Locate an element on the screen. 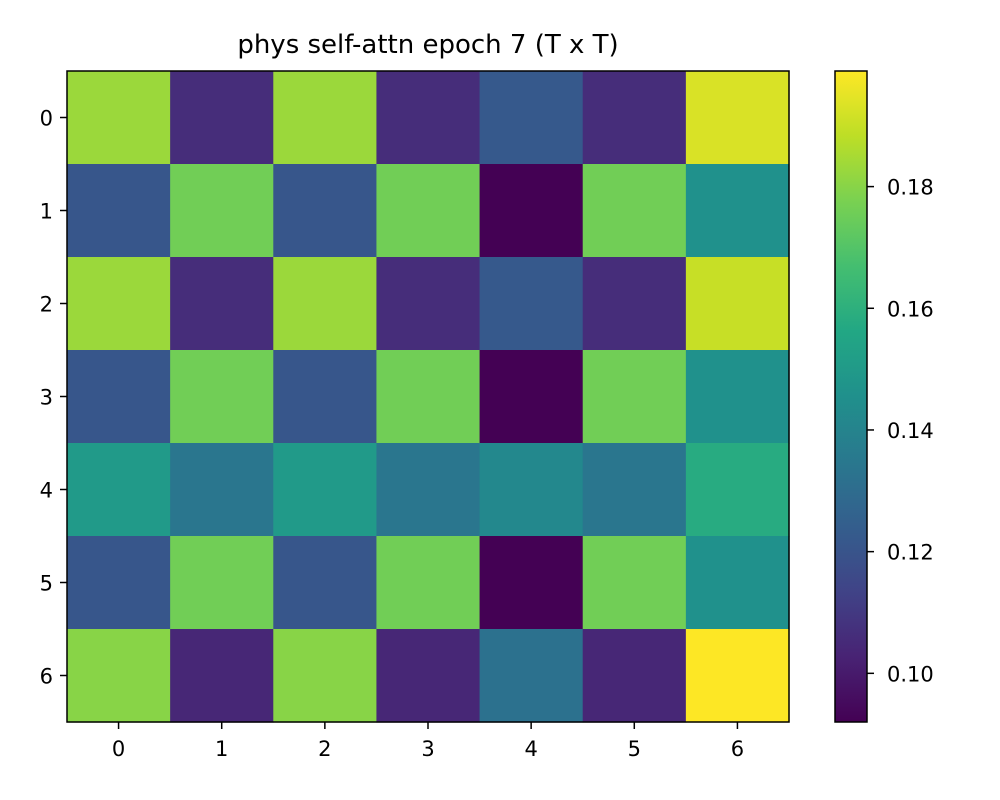  y-tick-label: 1 is located at coordinates (46, 212).